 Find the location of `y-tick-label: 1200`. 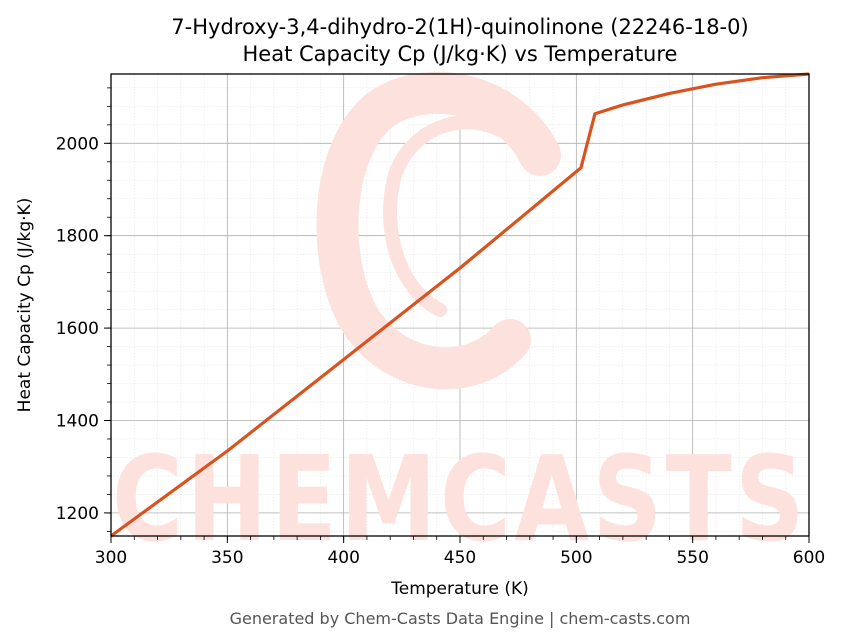

y-tick-label: 1200 is located at coordinates (77, 514).